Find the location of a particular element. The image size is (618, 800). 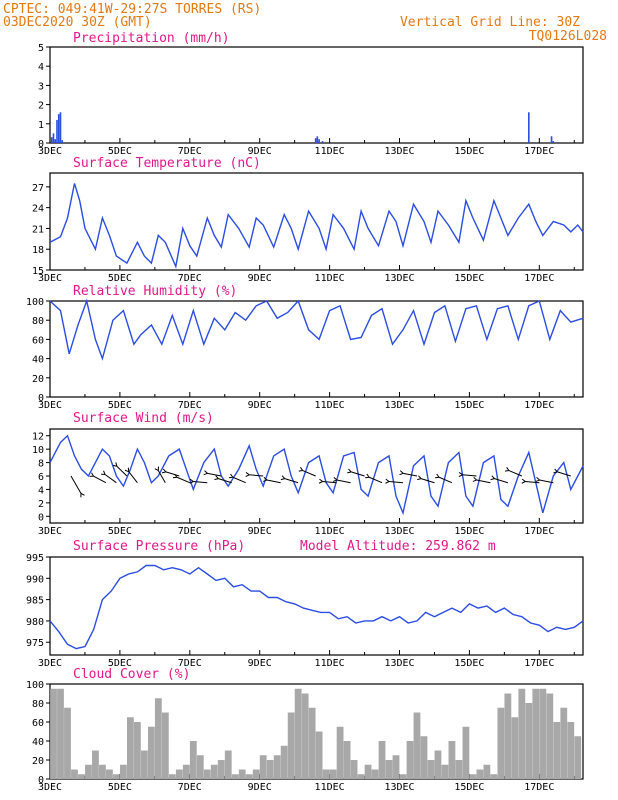

header-grid-line: Vertical Grid Line: 30Z is located at coordinates (490, 22).